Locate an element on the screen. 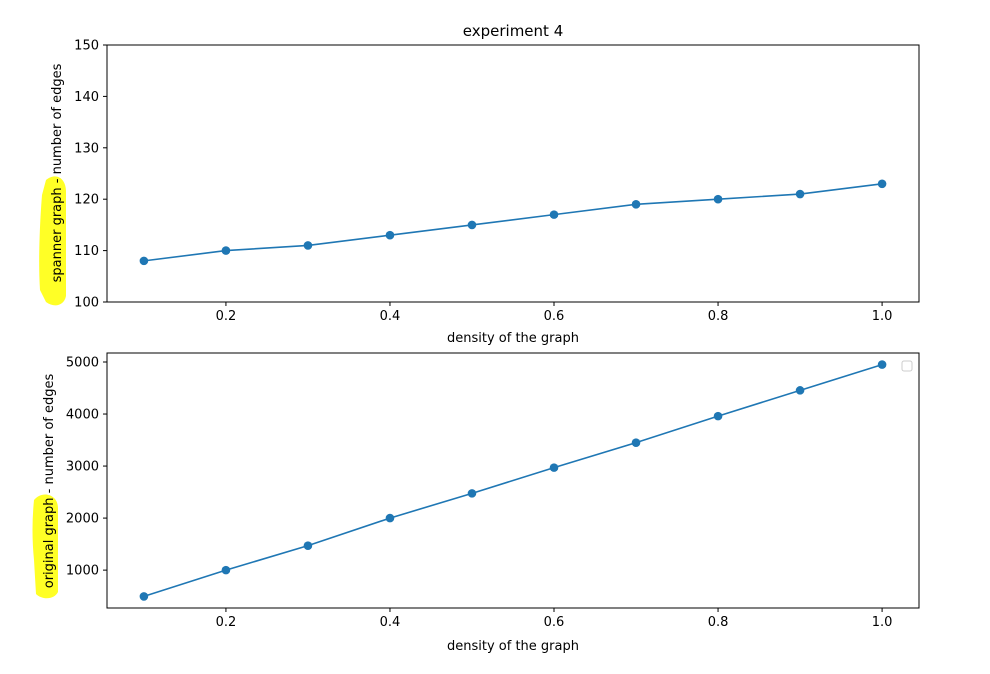 The width and height of the screenshot is (990, 674). highlight-marks is located at coordinates (49, 387).